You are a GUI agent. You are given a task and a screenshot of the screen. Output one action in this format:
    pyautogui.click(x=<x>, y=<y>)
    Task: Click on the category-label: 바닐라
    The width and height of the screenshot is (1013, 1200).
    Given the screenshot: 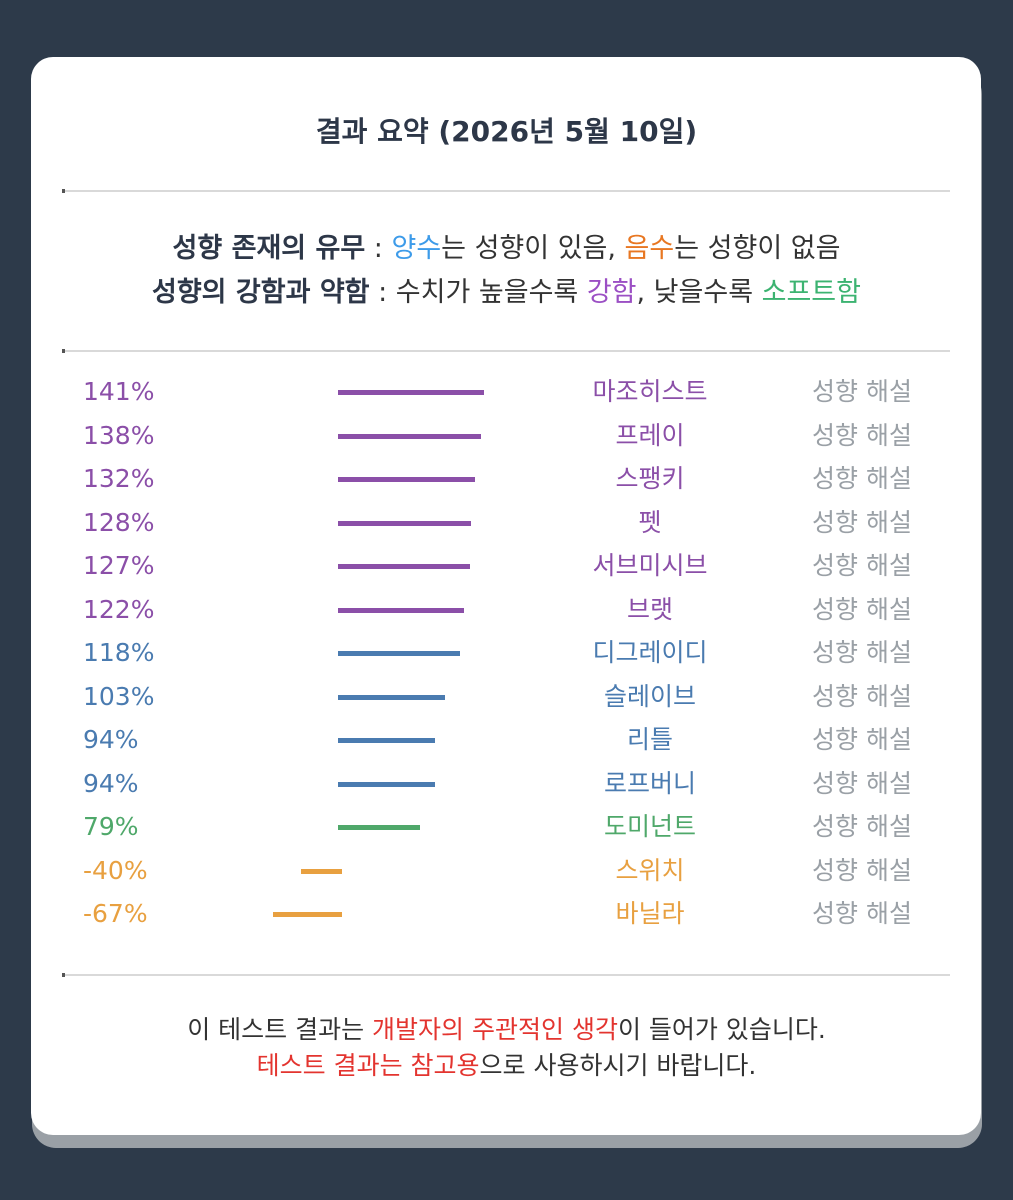 What is the action you would take?
    pyautogui.click(x=650, y=913)
    